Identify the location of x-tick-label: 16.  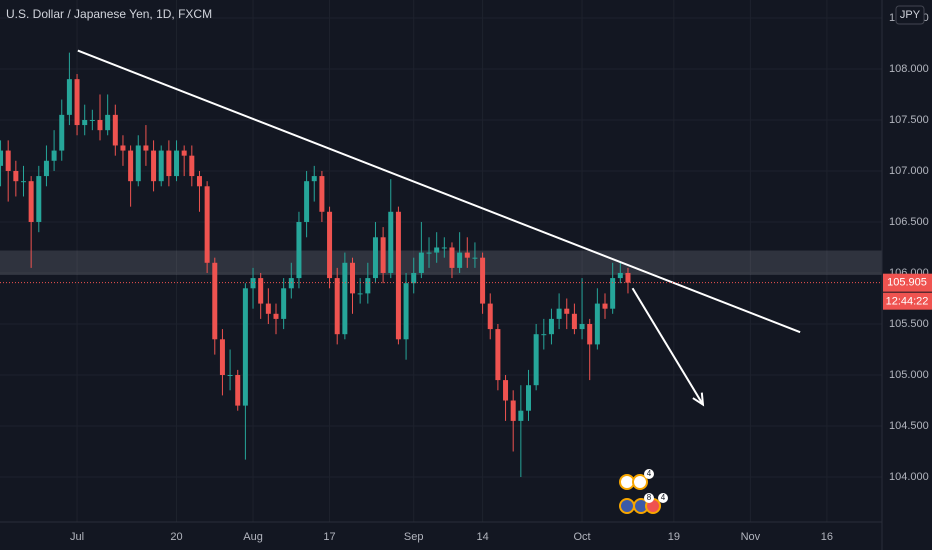
(827, 537).